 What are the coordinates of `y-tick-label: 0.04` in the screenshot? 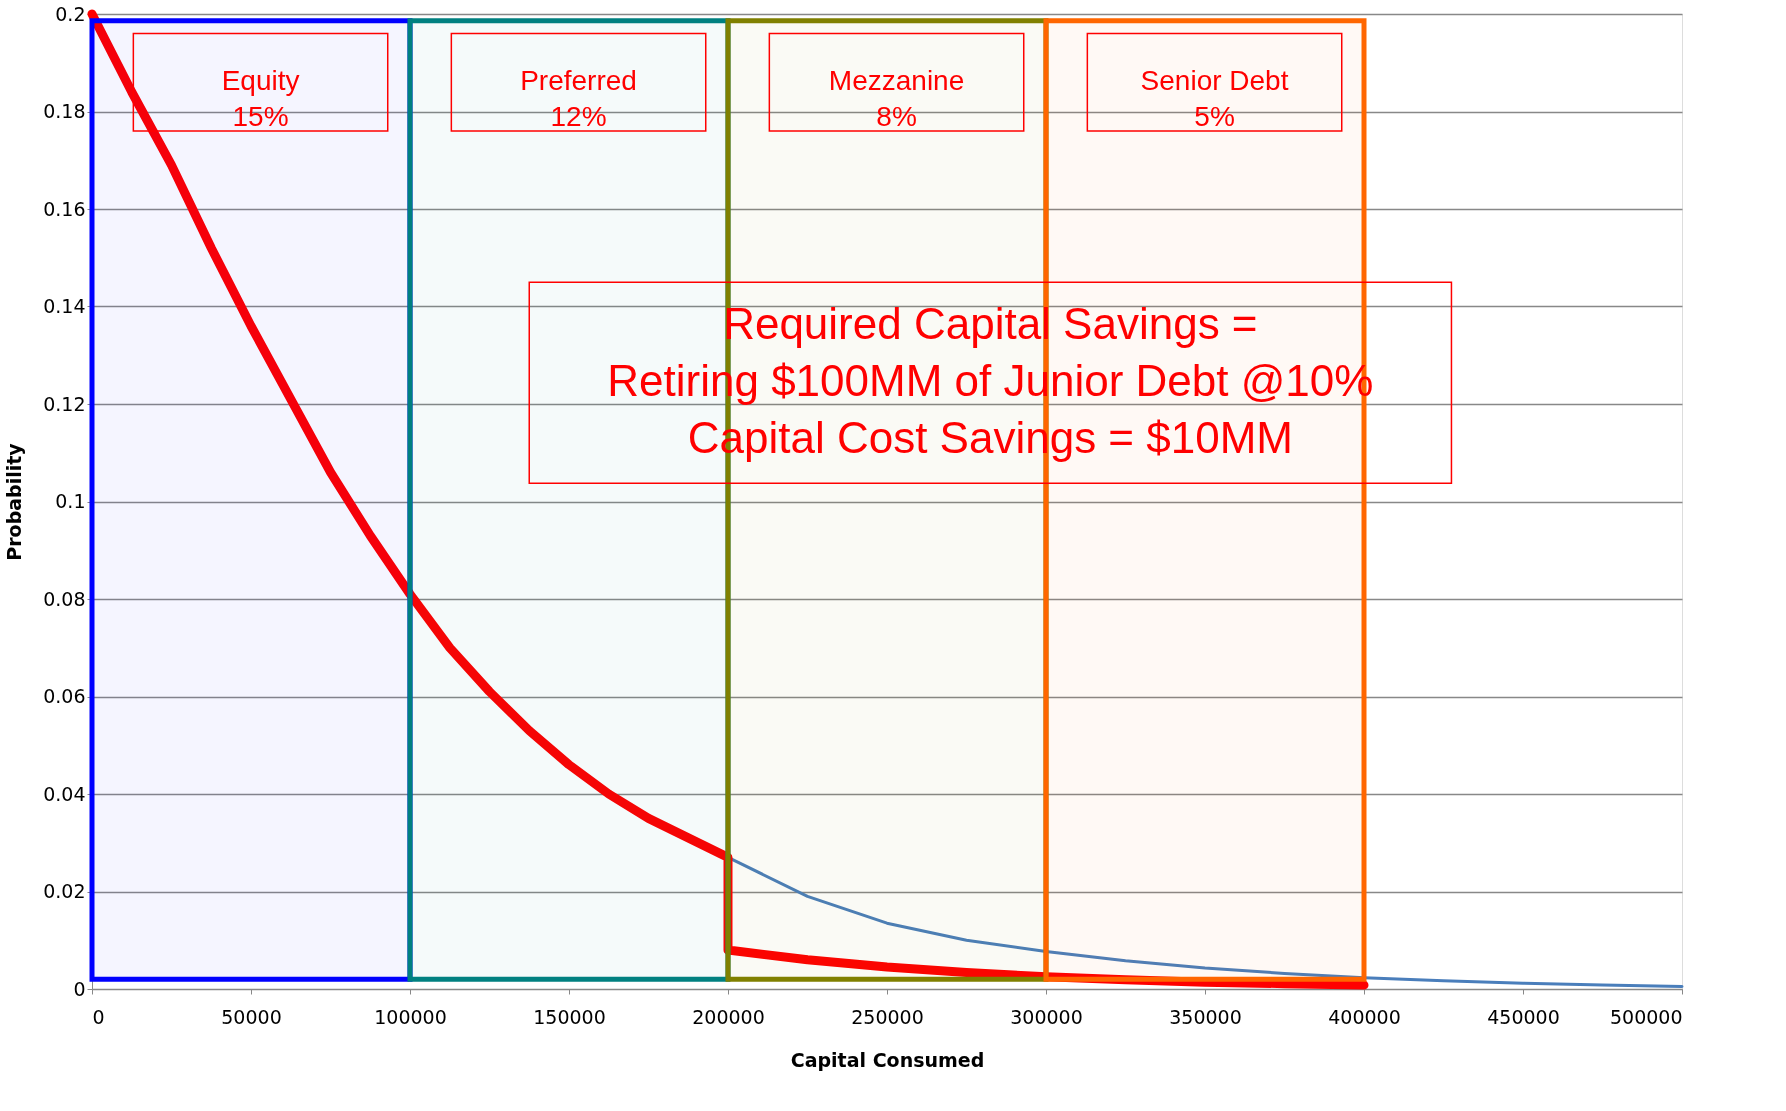 It's located at (64, 793).